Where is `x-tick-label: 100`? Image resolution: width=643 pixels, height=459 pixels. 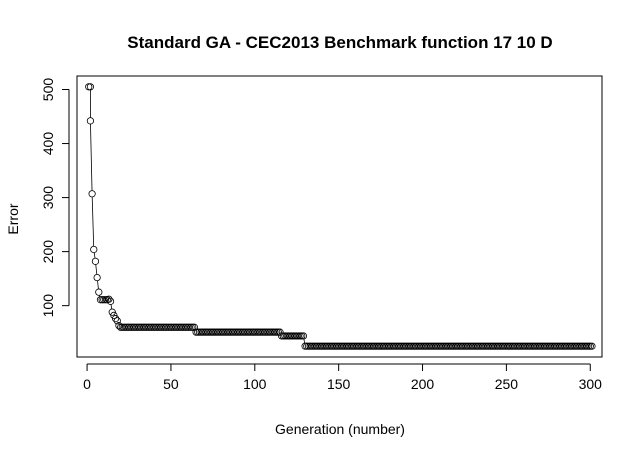 x-tick-label: 100 is located at coordinates (255, 384).